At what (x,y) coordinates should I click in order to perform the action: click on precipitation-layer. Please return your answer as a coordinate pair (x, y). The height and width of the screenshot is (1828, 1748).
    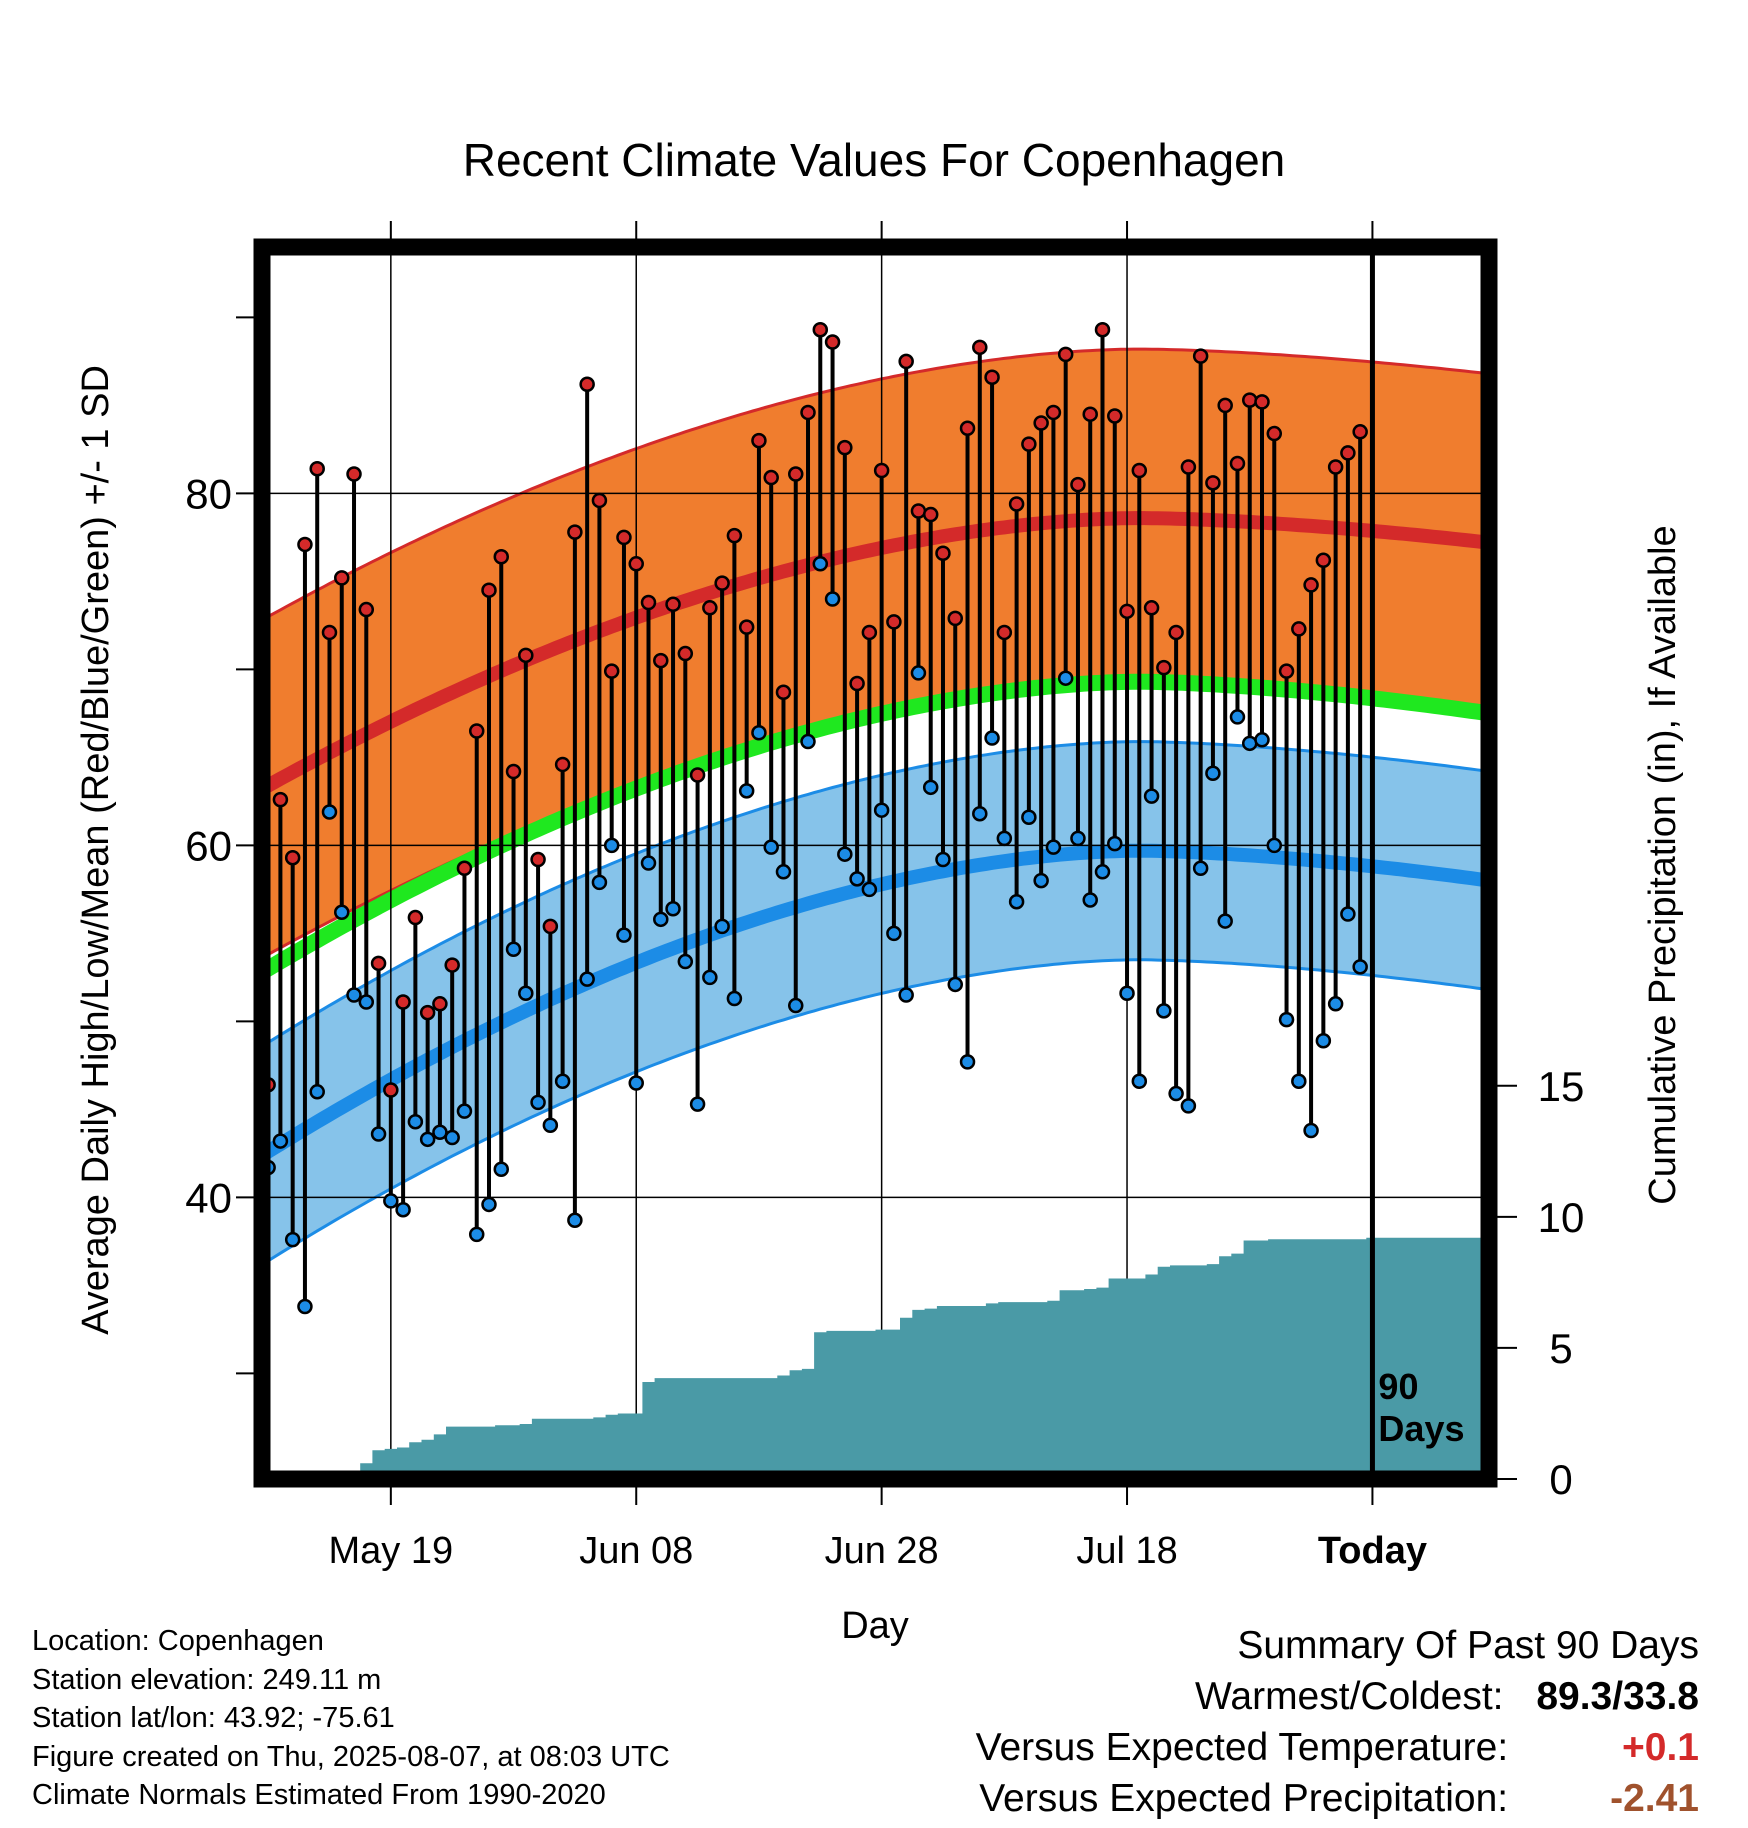
    Looking at the image, I should click on (875, 1358).